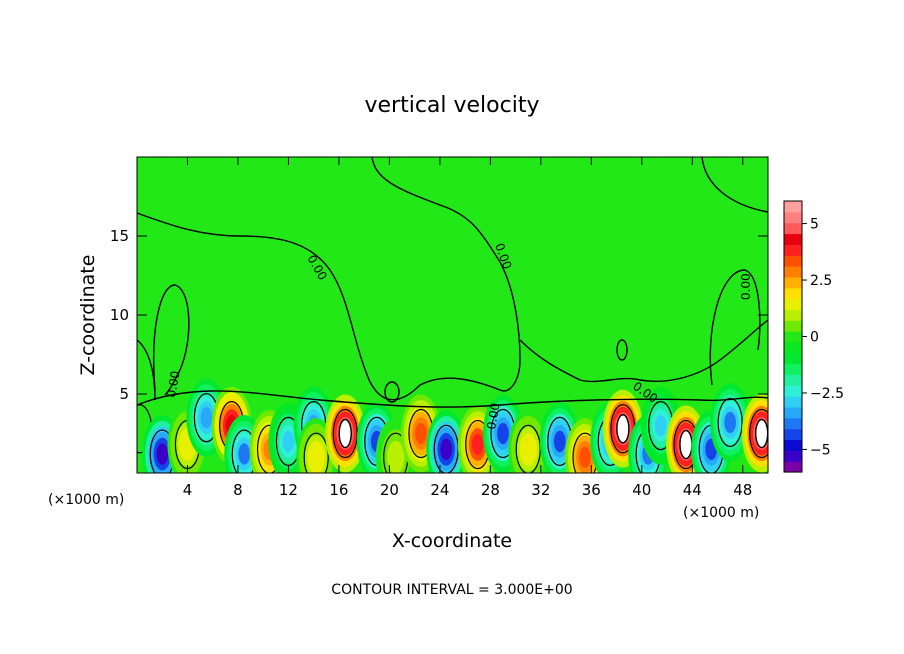 The image size is (904, 654). What do you see at coordinates (389, 490) in the screenshot?
I see `x-tick-label: 20` at bounding box center [389, 490].